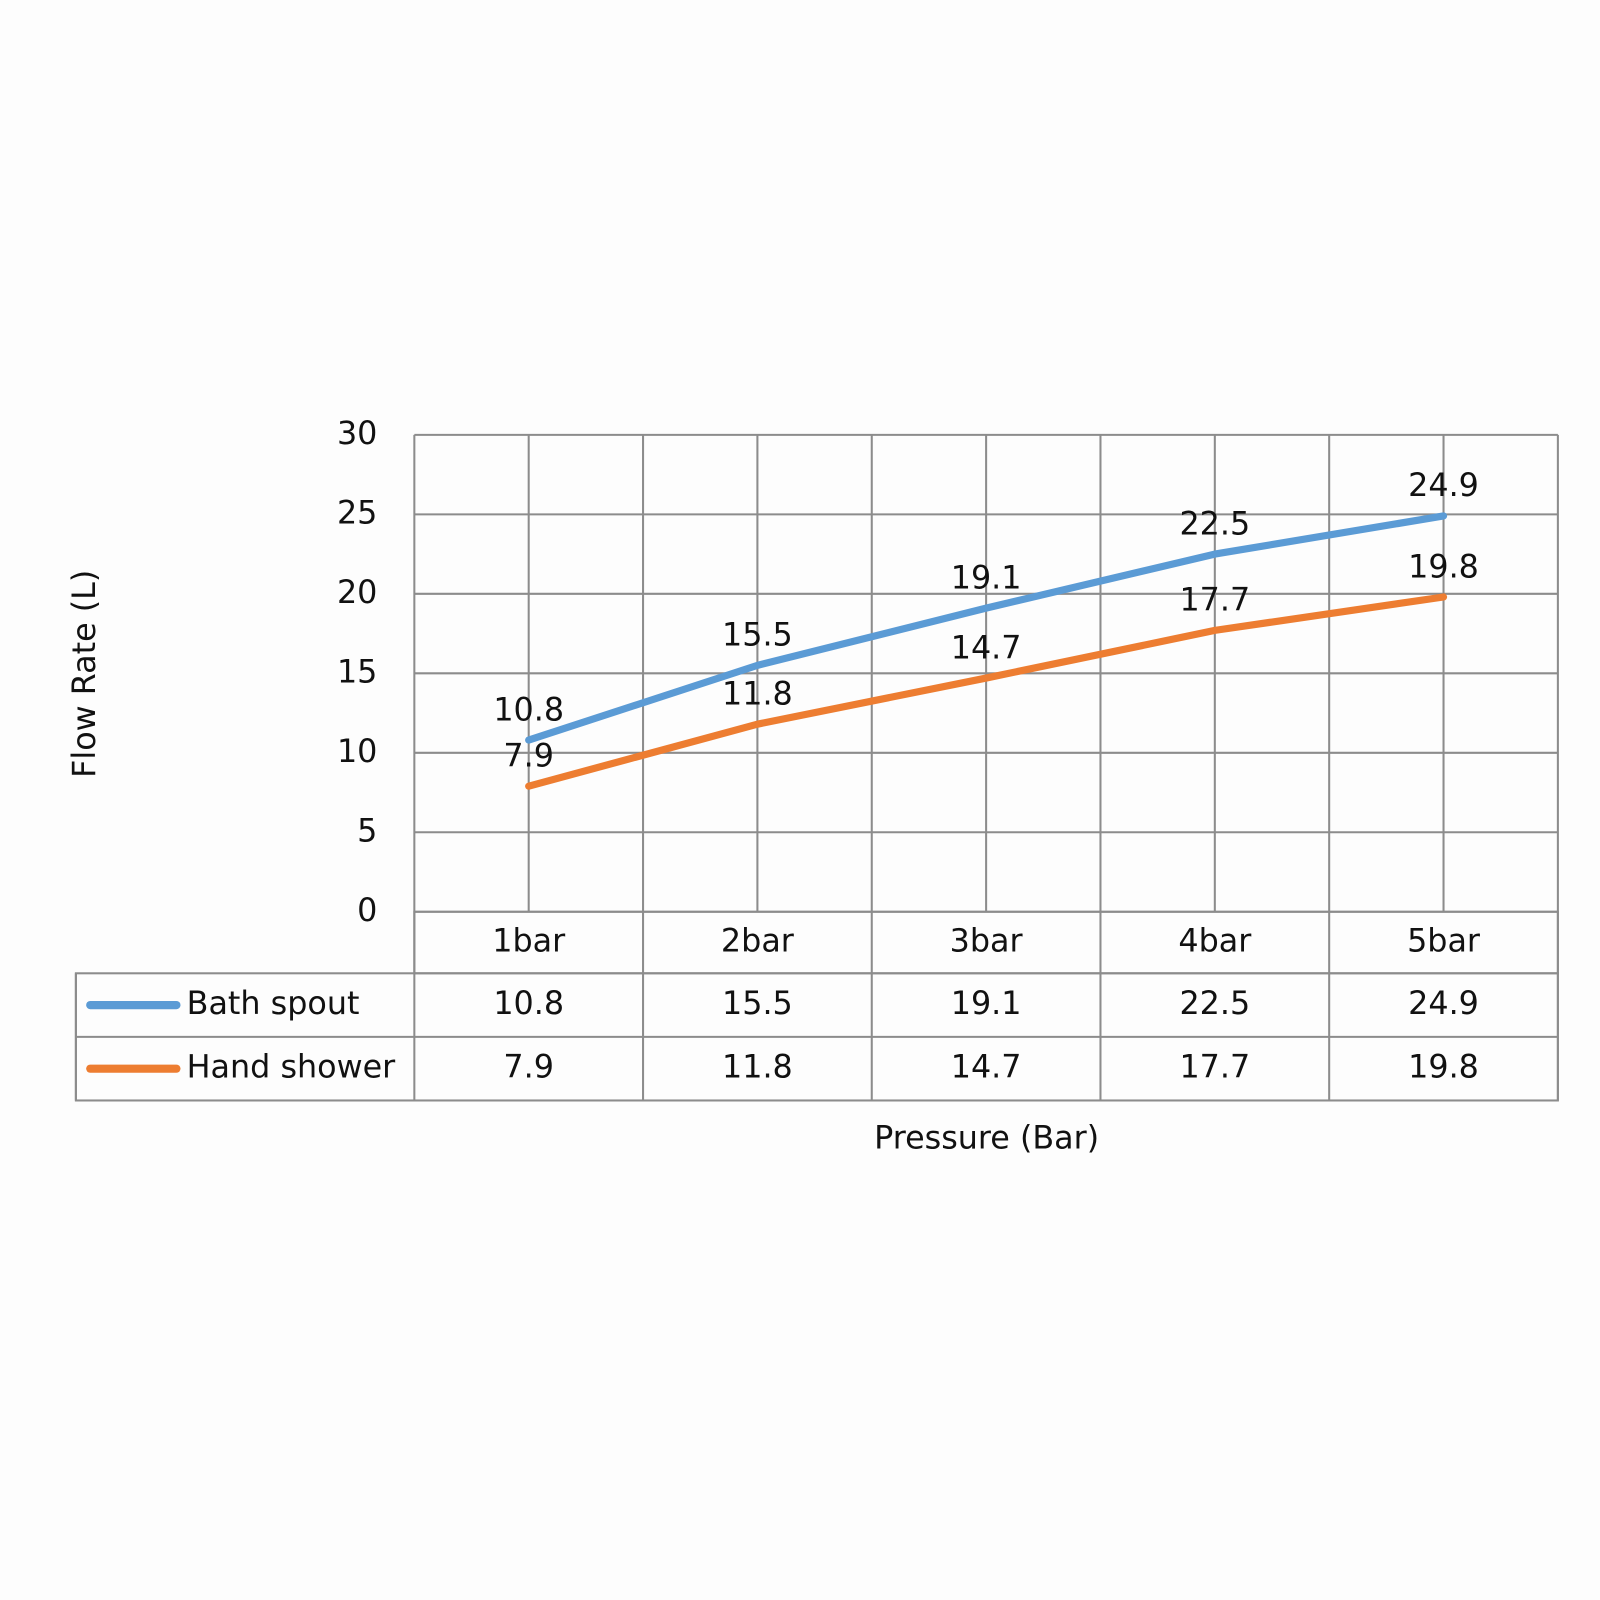 The width and height of the screenshot is (1600, 1600). What do you see at coordinates (367, 910) in the screenshot?
I see `y-tick-label: 0` at bounding box center [367, 910].